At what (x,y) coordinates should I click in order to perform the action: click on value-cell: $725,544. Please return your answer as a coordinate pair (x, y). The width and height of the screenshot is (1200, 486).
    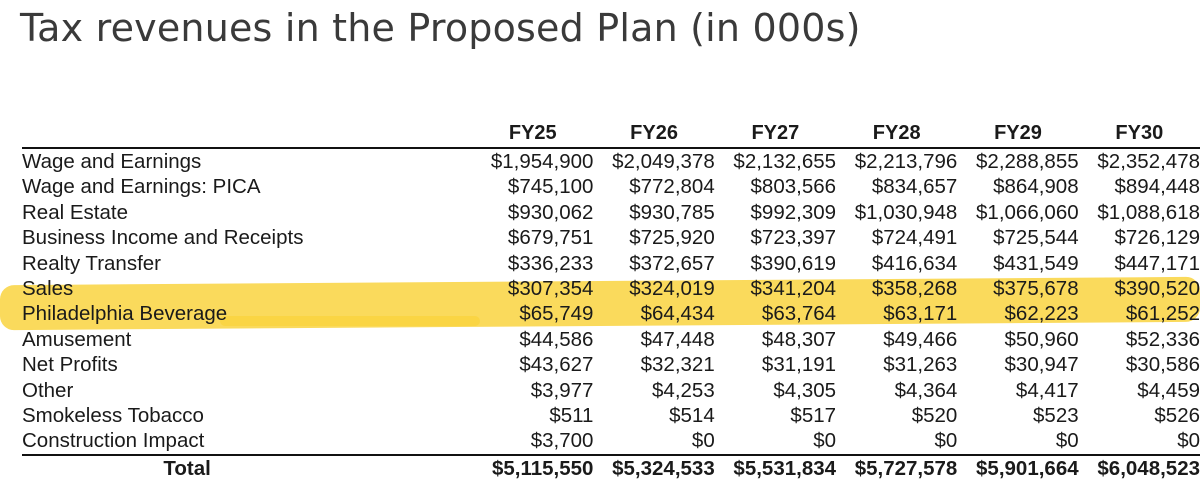
    Looking at the image, I should click on (1036, 238).